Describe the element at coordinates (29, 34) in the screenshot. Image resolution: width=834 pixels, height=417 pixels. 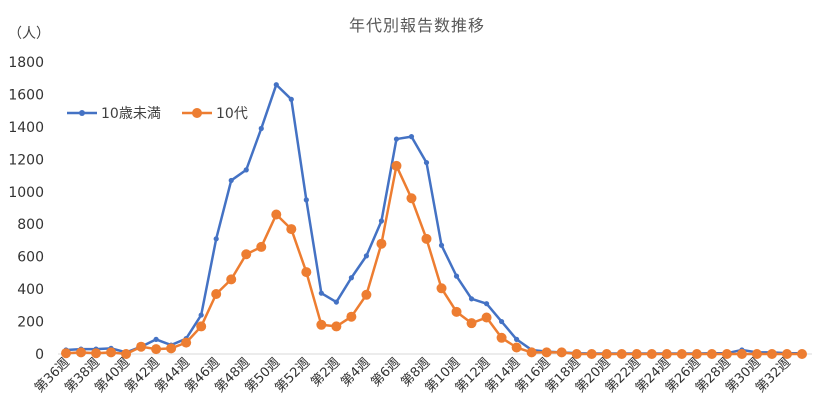
I see `y-axis-unit-label: （人）` at that location.